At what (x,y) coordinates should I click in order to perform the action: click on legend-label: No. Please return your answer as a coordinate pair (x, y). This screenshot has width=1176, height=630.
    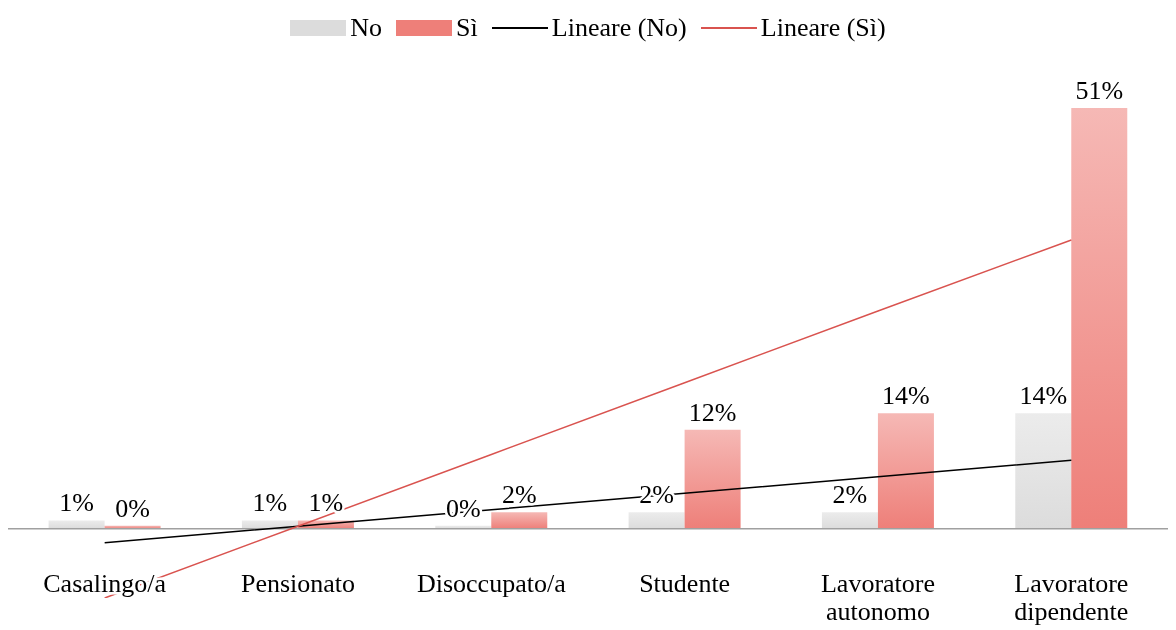
    Looking at the image, I should click on (366, 28).